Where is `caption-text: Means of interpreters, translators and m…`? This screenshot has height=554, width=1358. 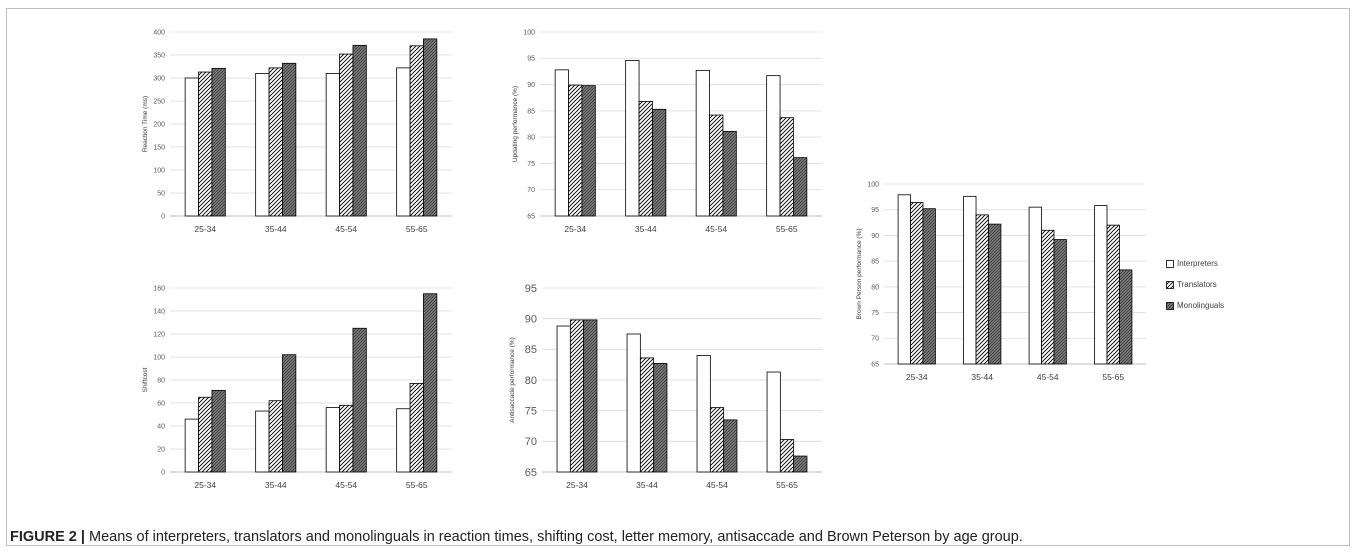
caption-text: Means of interpreters, translators and m… is located at coordinates (553, 537).